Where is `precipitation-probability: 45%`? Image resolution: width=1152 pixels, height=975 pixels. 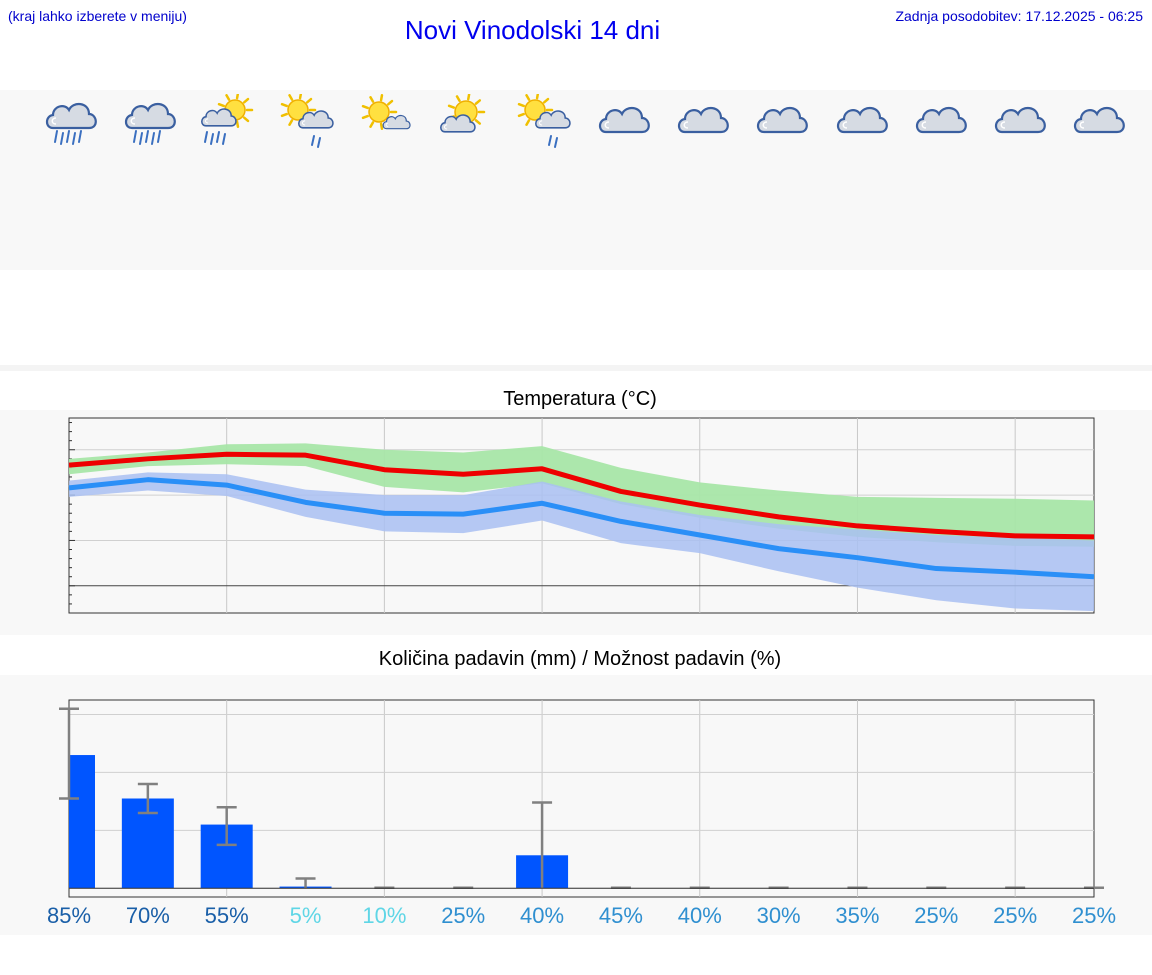
precipitation-probability: 45% is located at coordinates (620, 915).